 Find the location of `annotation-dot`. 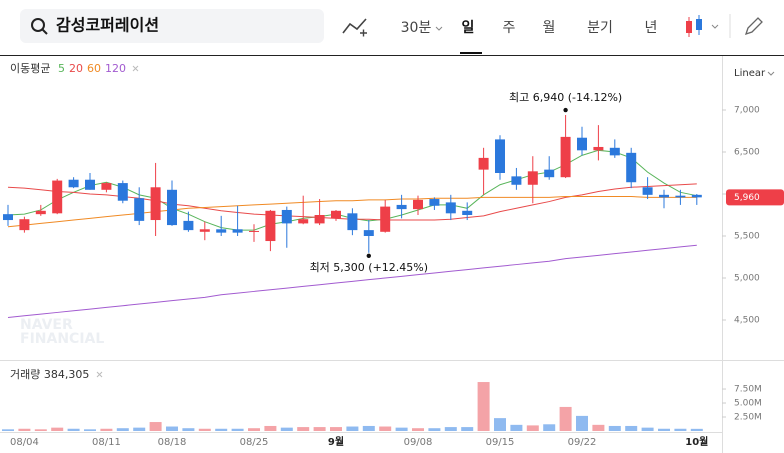

annotation-dot is located at coordinates (565, 110).